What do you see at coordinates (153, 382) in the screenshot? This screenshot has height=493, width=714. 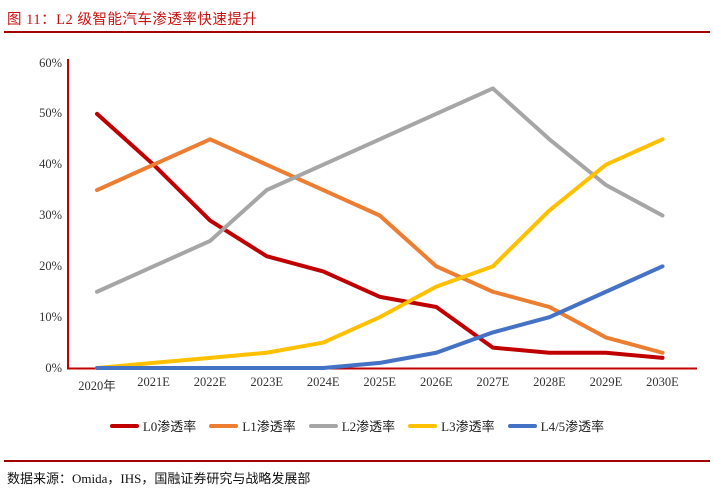 I see `x-tick-label: 2021E` at bounding box center [153, 382].